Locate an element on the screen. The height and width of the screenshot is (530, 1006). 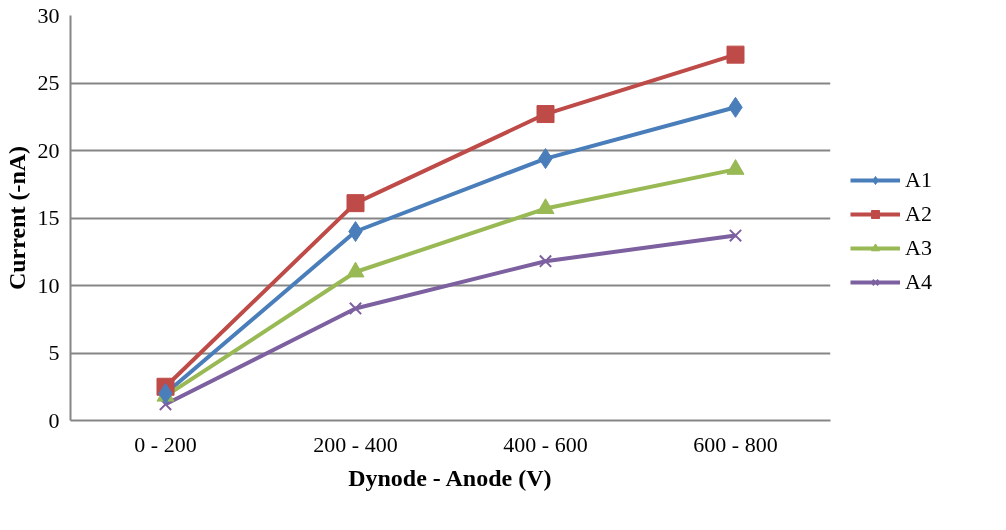
y-tick-label: 25 is located at coordinates (48, 82).